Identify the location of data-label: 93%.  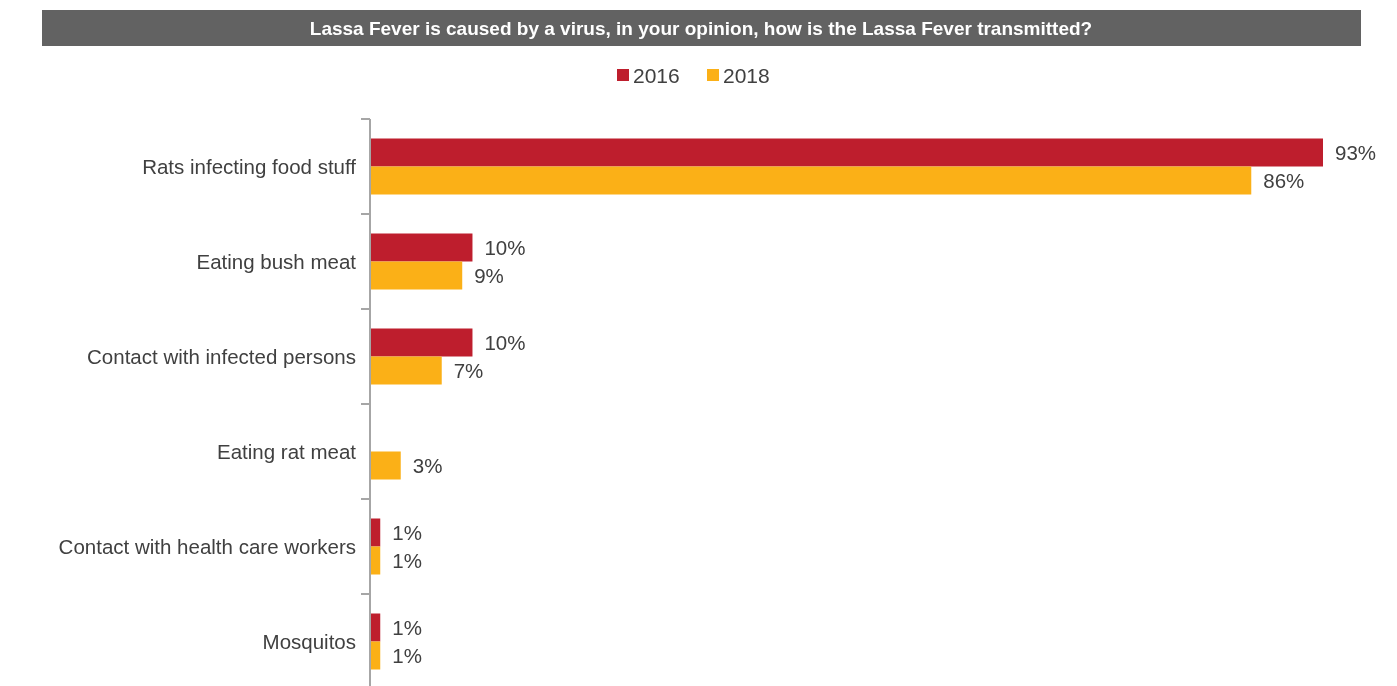
(1356, 152).